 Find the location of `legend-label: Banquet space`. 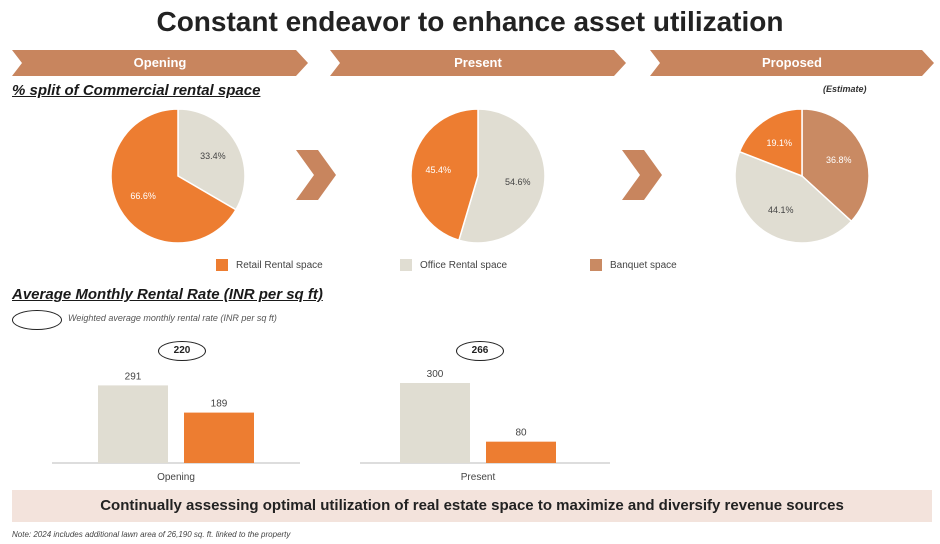

legend-label: Banquet space is located at coordinates (643, 265).